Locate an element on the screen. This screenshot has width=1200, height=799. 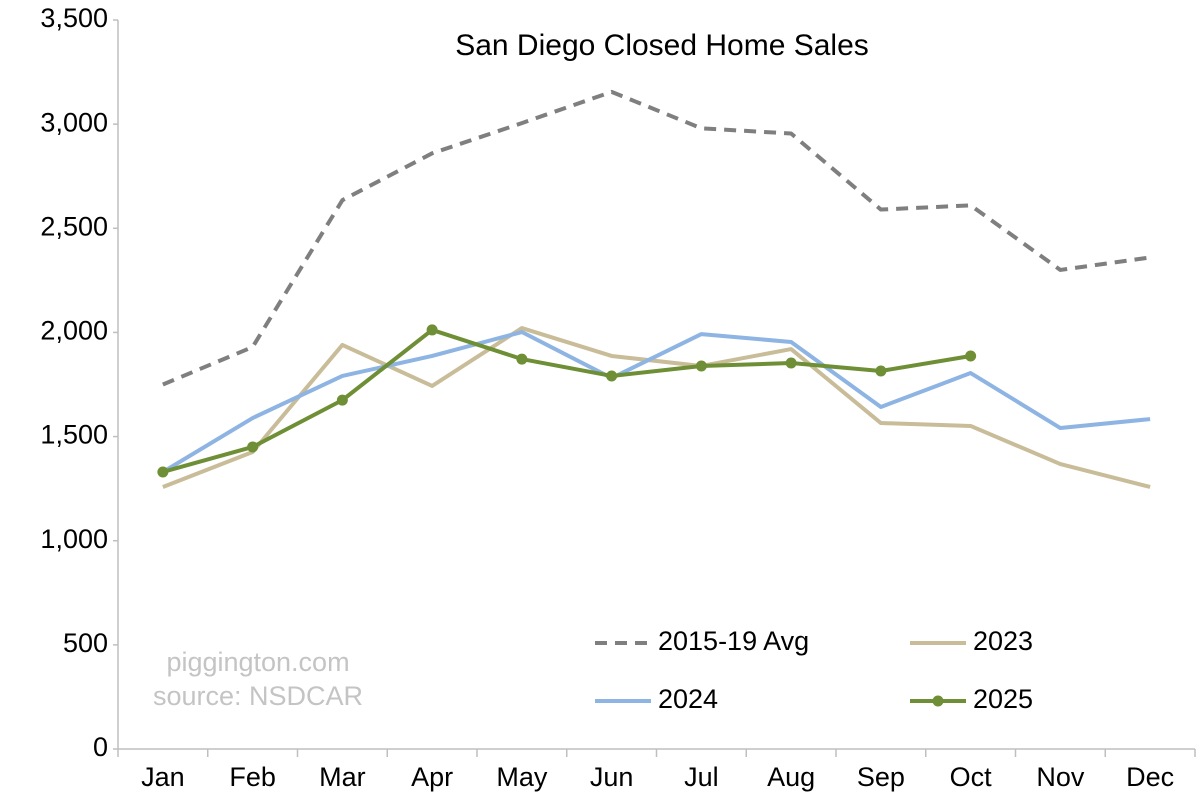
legend-marker is located at coordinates (938, 701).